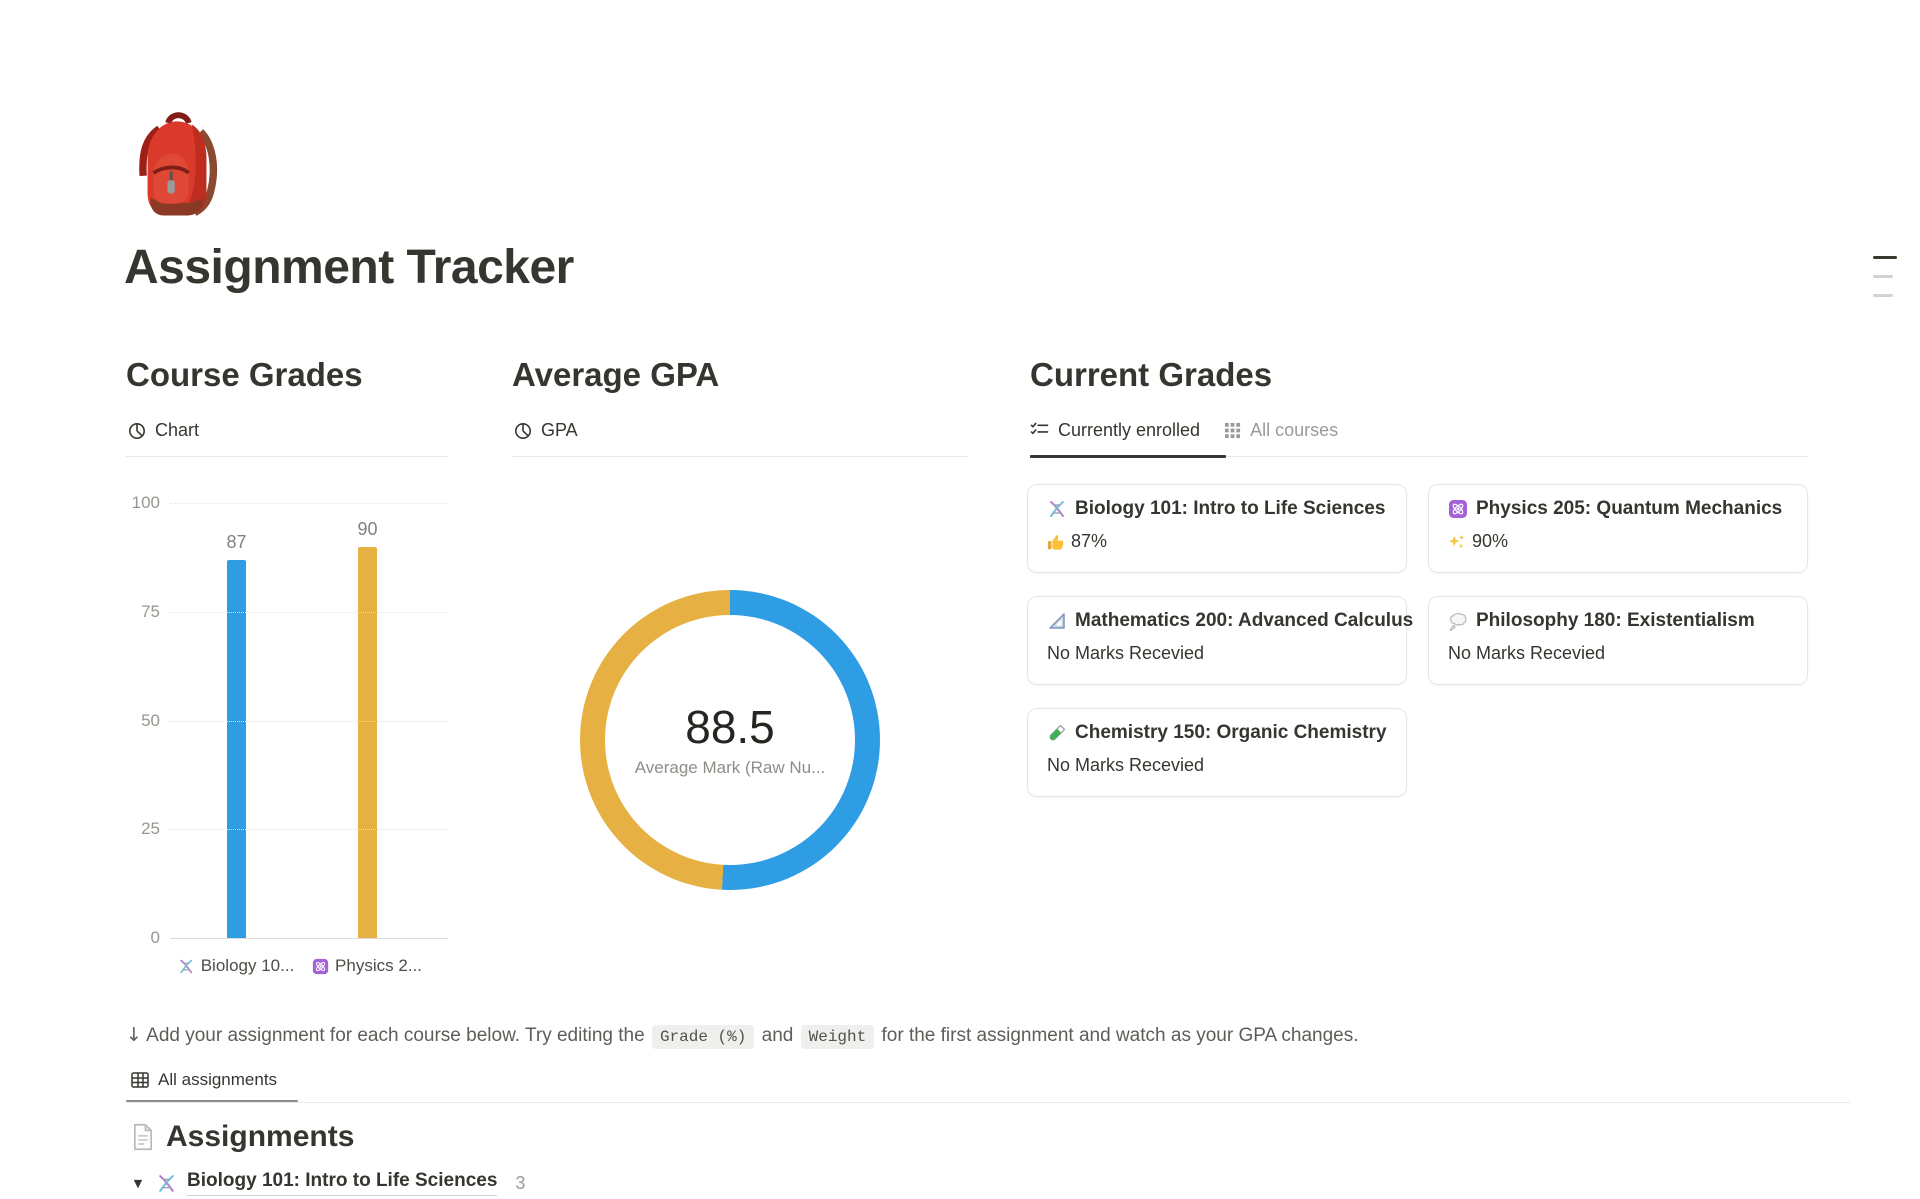  I want to click on backpack-icon, so click(177, 167).